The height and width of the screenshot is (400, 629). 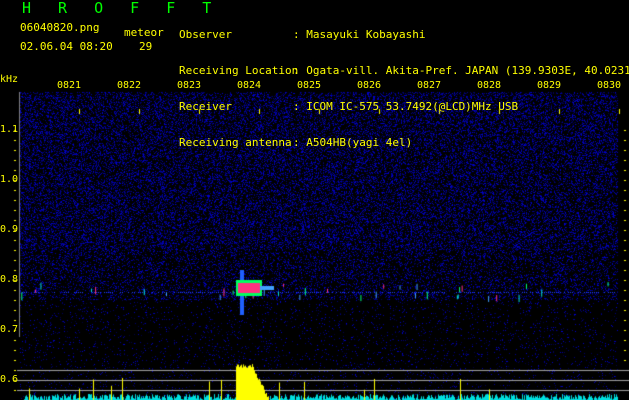 I want to click on file-name: 06040820.png, so click(x=60, y=27).